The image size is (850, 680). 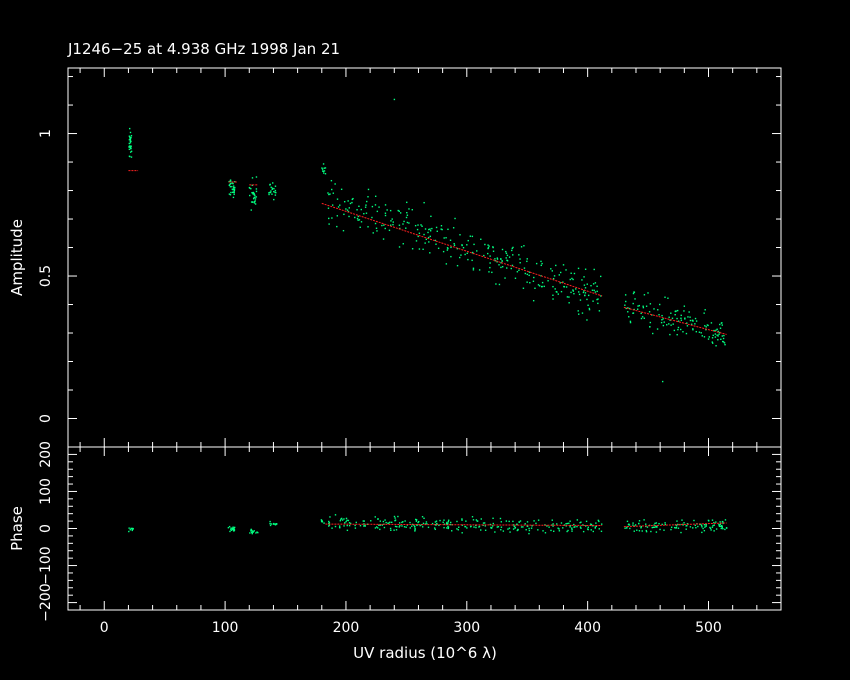 I want to click on model-line, so click(x=675, y=320).